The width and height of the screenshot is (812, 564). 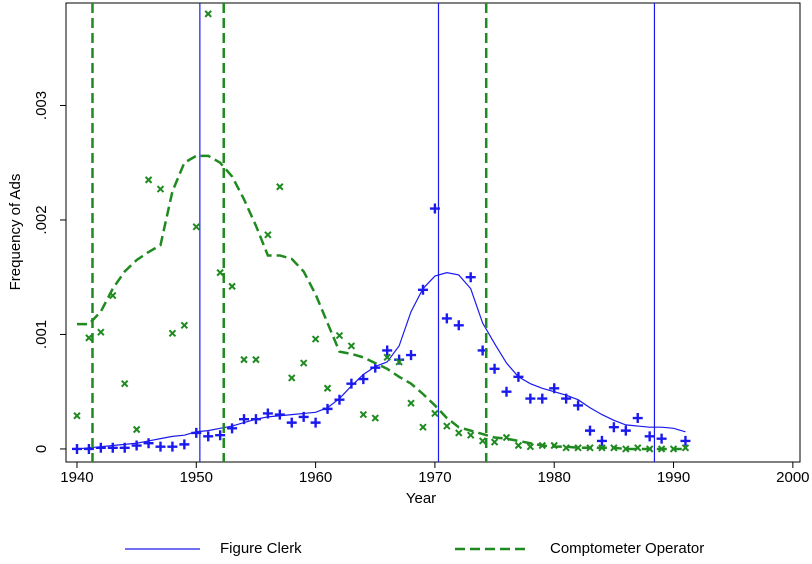 I want to click on y-tick-label: .003, so click(x=41, y=105).